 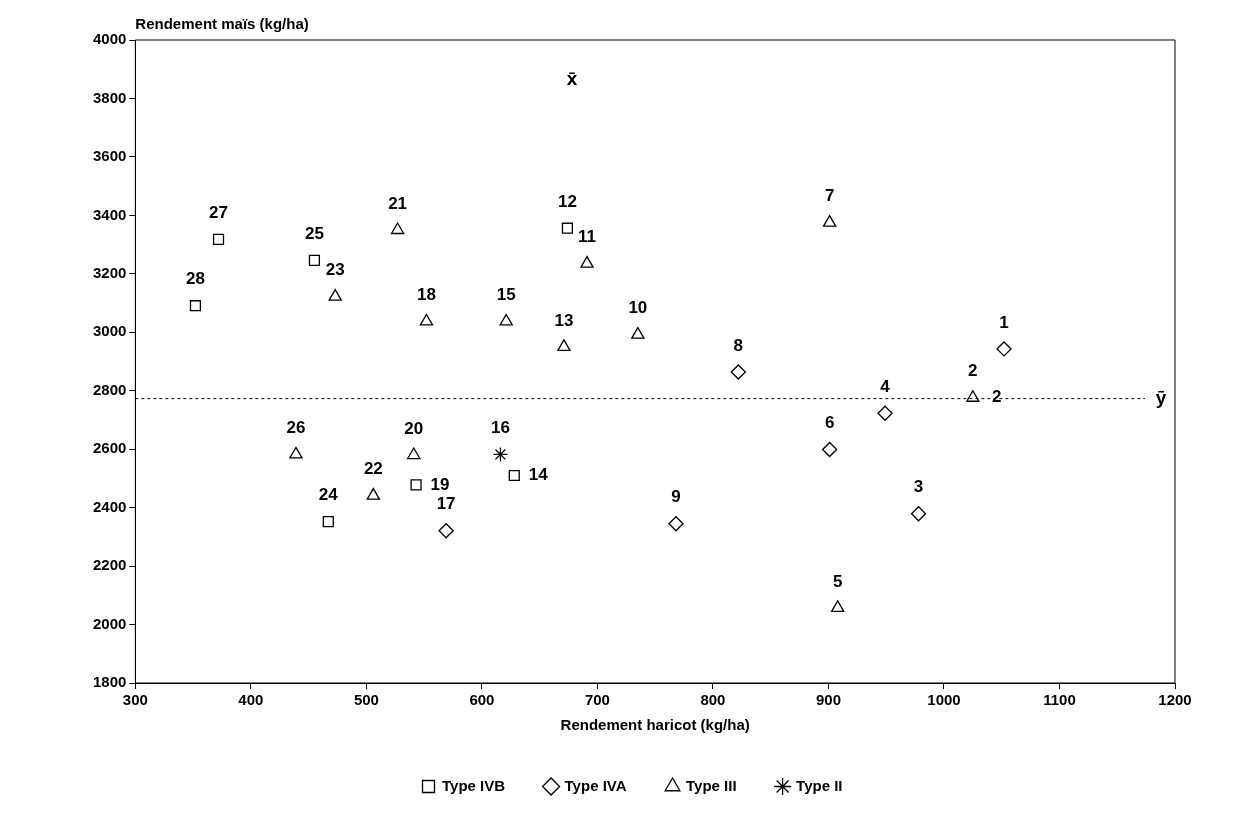 I want to click on annotation: 20, so click(x=414, y=428).